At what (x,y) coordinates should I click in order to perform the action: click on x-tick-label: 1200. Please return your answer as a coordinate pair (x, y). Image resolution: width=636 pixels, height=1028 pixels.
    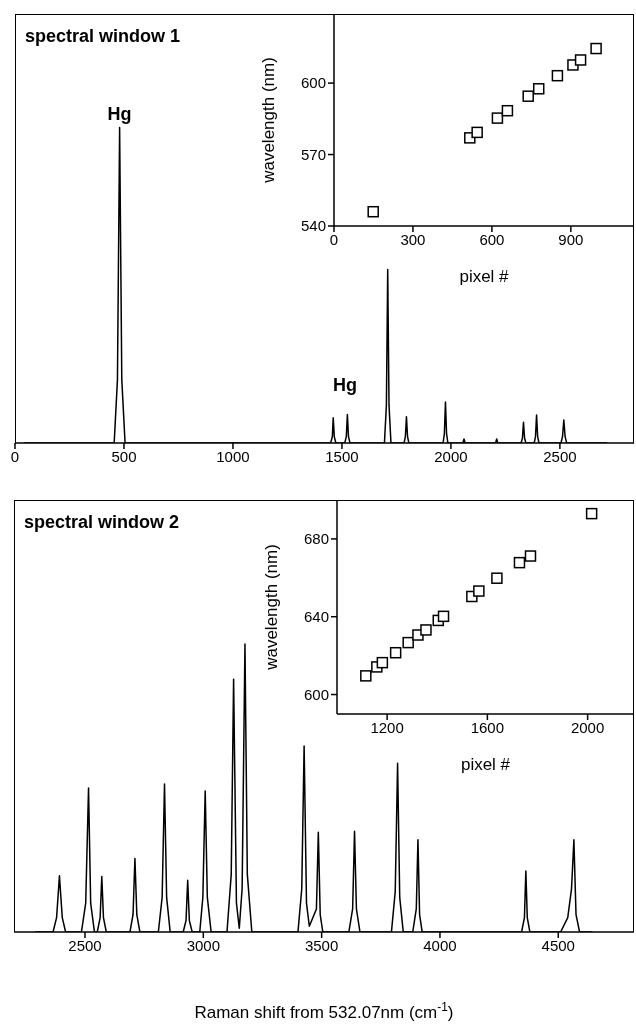
    Looking at the image, I should click on (387, 727).